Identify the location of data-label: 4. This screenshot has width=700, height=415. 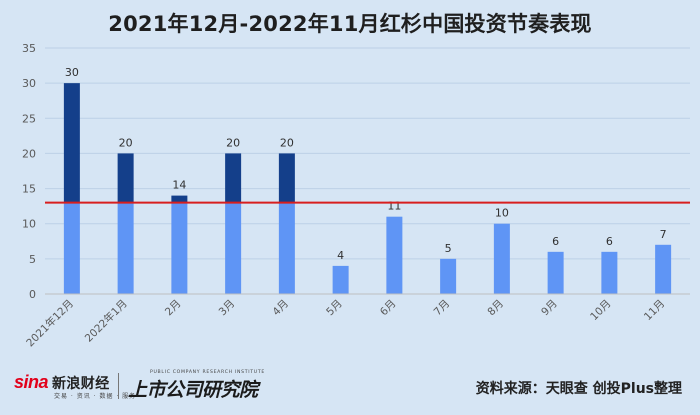
(340, 255).